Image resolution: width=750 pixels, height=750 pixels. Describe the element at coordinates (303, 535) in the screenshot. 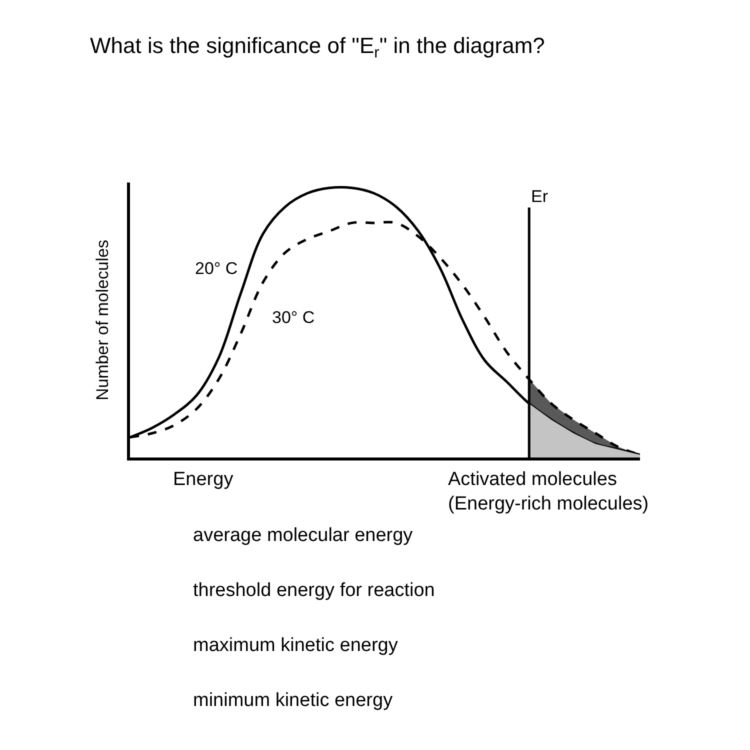

I see `text: average molecular energy` at that location.